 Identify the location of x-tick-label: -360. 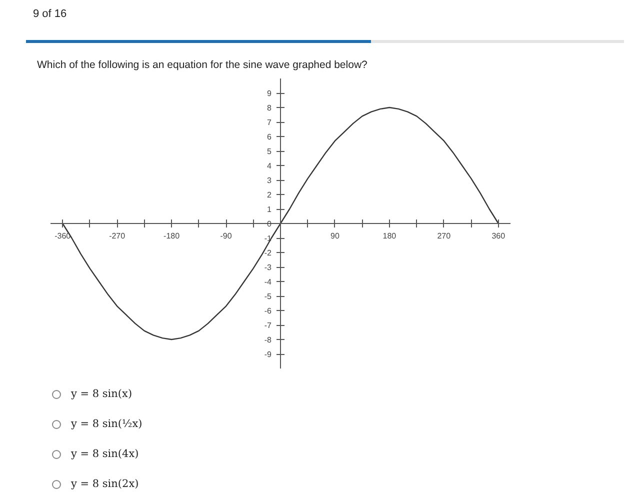
(63, 235).